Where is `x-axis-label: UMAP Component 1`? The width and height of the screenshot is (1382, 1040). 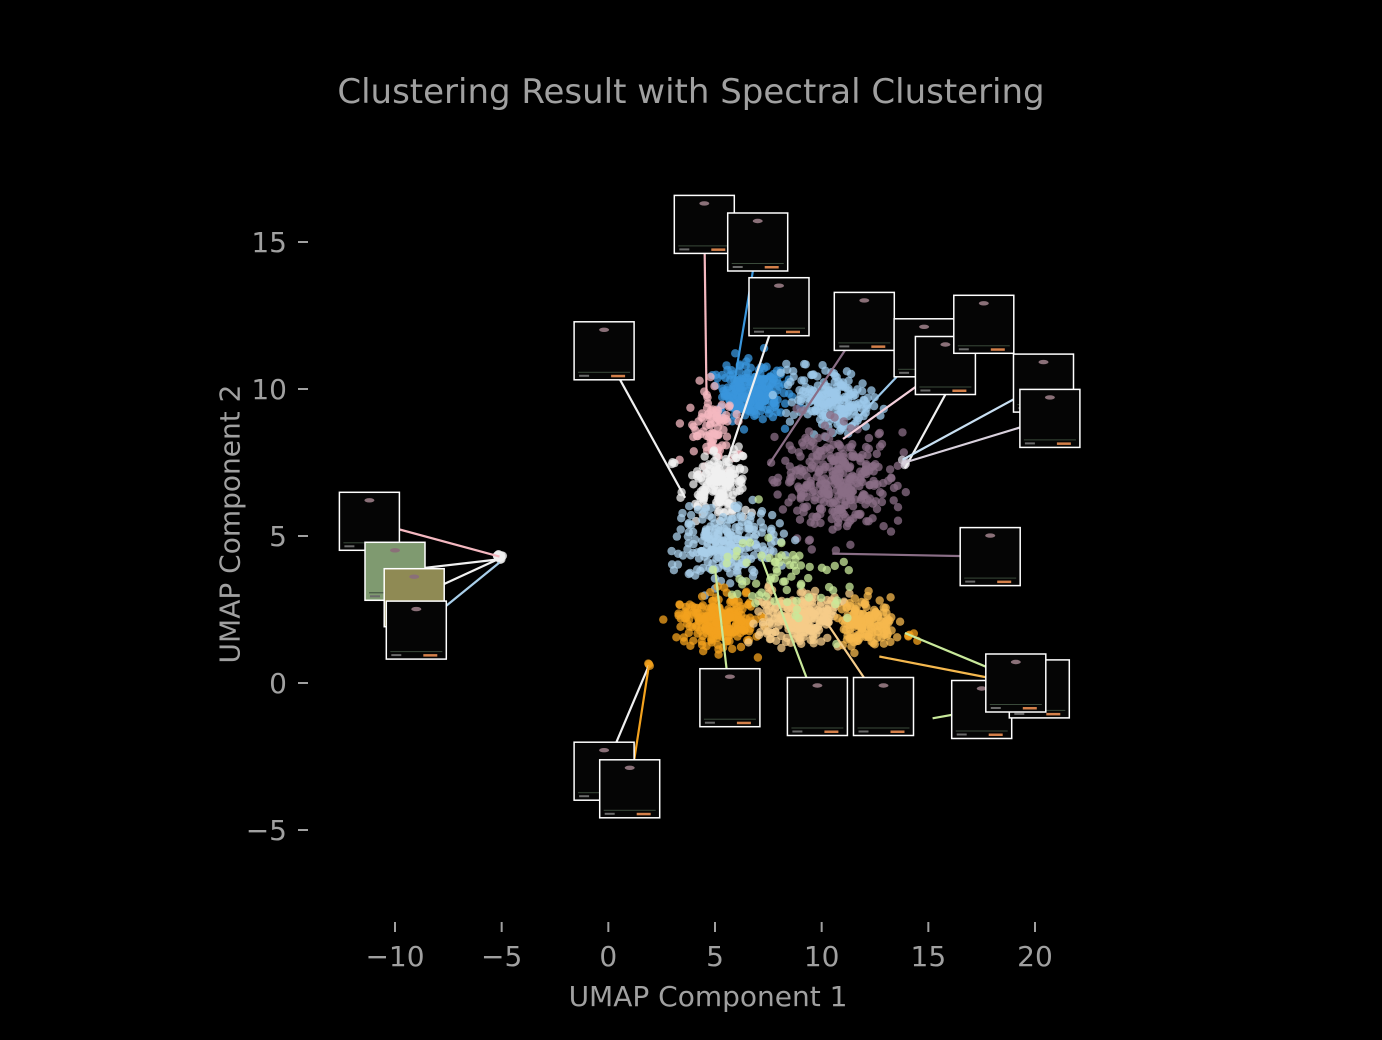 x-axis-label: UMAP Component 1 is located at coordinates (708, 996).